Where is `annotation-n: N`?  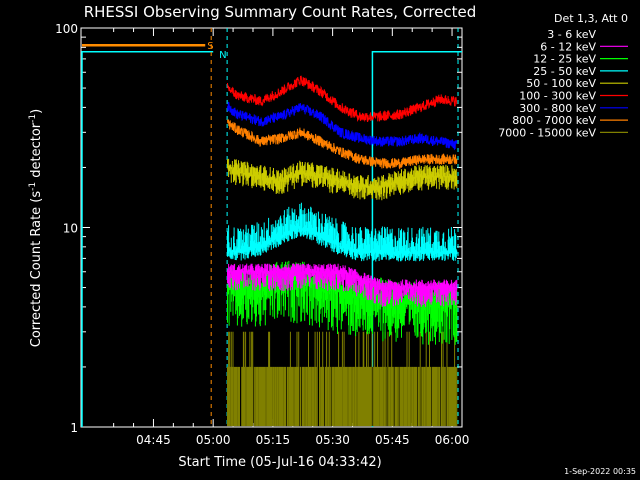 annotation-n: N is located at coordinates (222, 55).